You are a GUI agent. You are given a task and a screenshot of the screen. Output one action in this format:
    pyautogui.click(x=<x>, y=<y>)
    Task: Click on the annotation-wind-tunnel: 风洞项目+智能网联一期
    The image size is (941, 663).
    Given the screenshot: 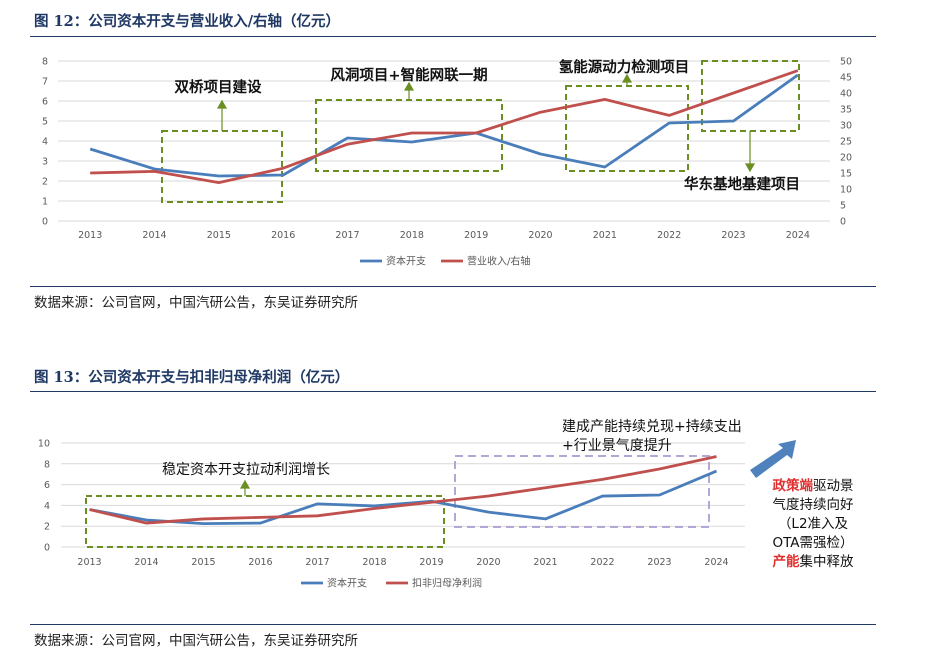 What is the action you would take?
    pyautogui.click(x=408, y=75)
    